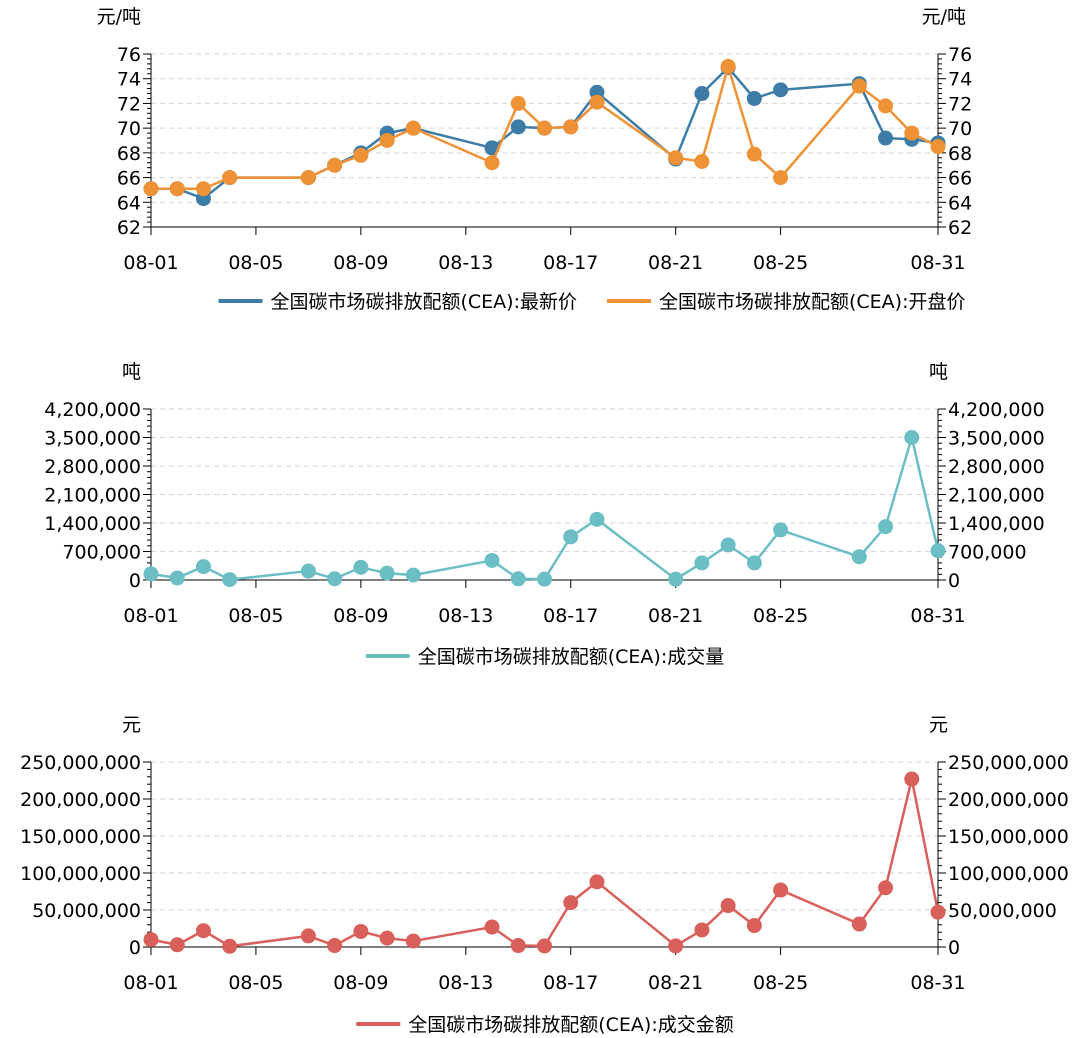 This screenshot has width=1092, height=1038. What do you see at coordinates (424, 302) in the screenshot?
I see `legend-label-1: 全国碳市场碳排放配额(CEA):最新价` at bounding box center [424, 302].